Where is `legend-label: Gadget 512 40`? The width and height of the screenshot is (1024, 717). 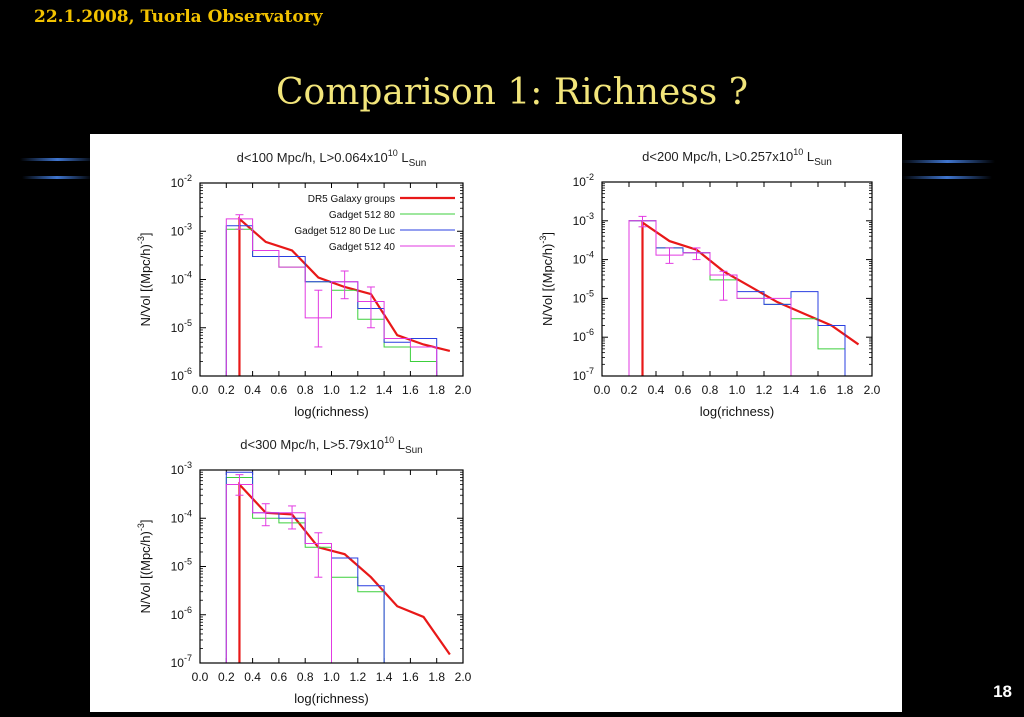 legend-label: Gadget 512 40 is located at coordinates (362, 247).